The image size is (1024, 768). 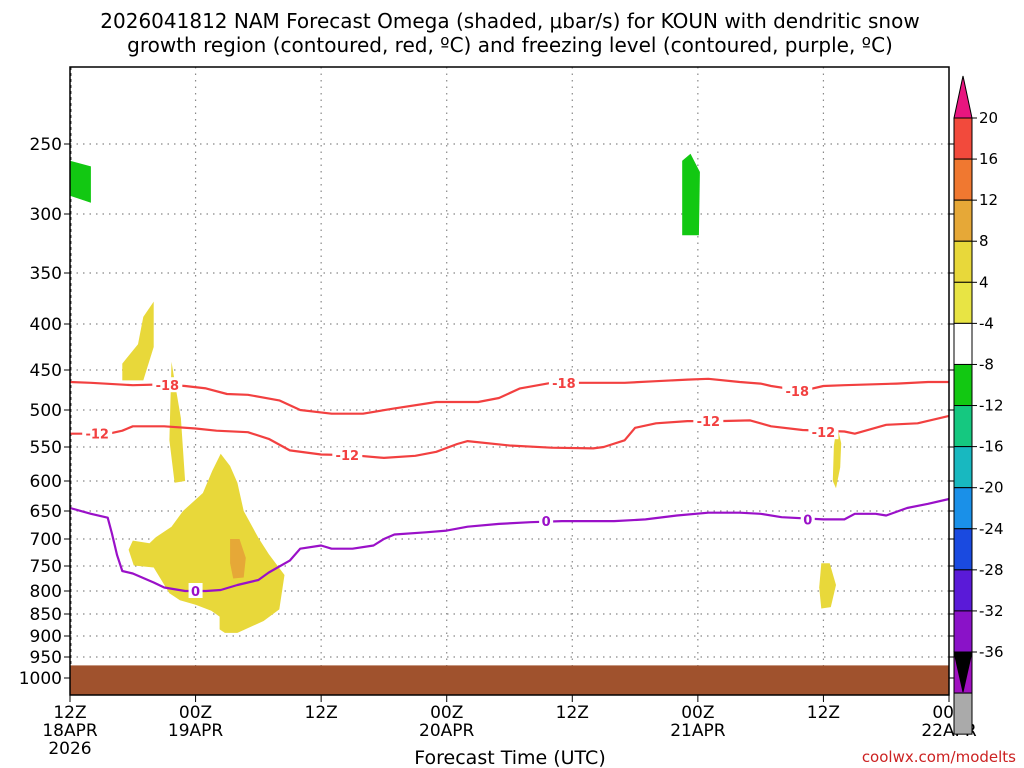 I want to click on y-tick-label: 850, so click(x=46, y=615).